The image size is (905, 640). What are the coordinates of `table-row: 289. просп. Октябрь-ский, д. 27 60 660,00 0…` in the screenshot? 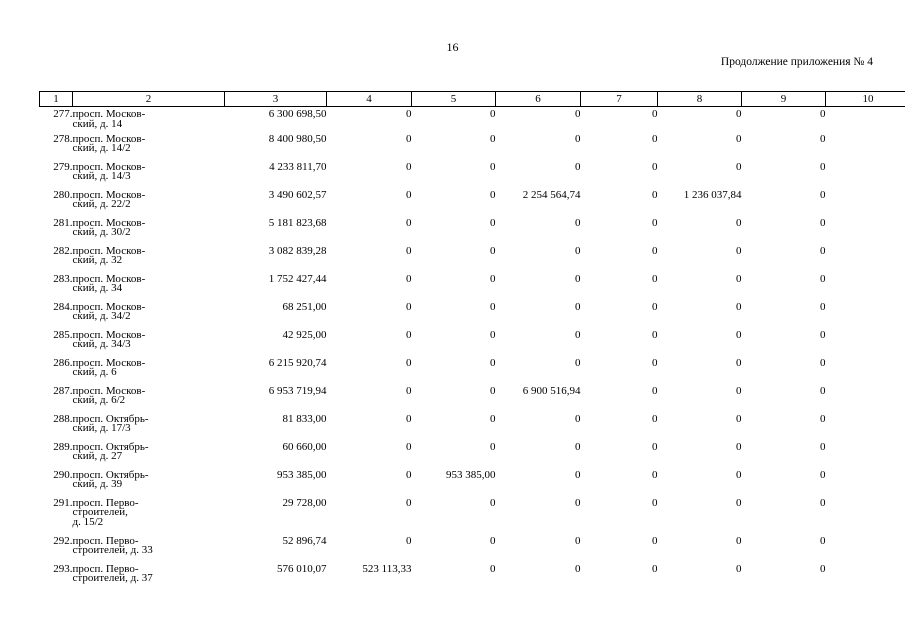 It's located at (472, 455).